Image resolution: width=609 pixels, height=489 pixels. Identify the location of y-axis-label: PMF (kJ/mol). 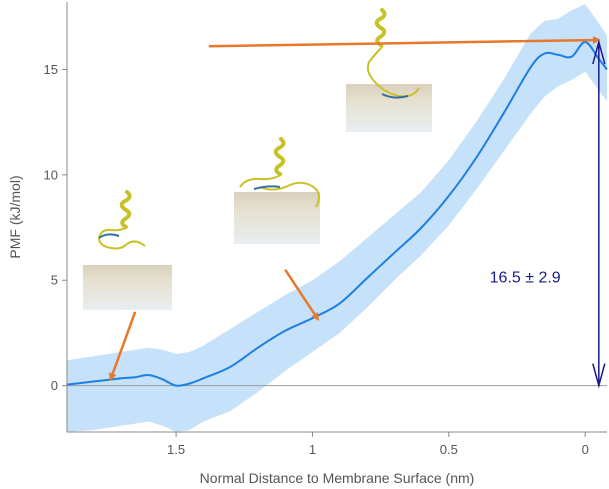
(15, 216).